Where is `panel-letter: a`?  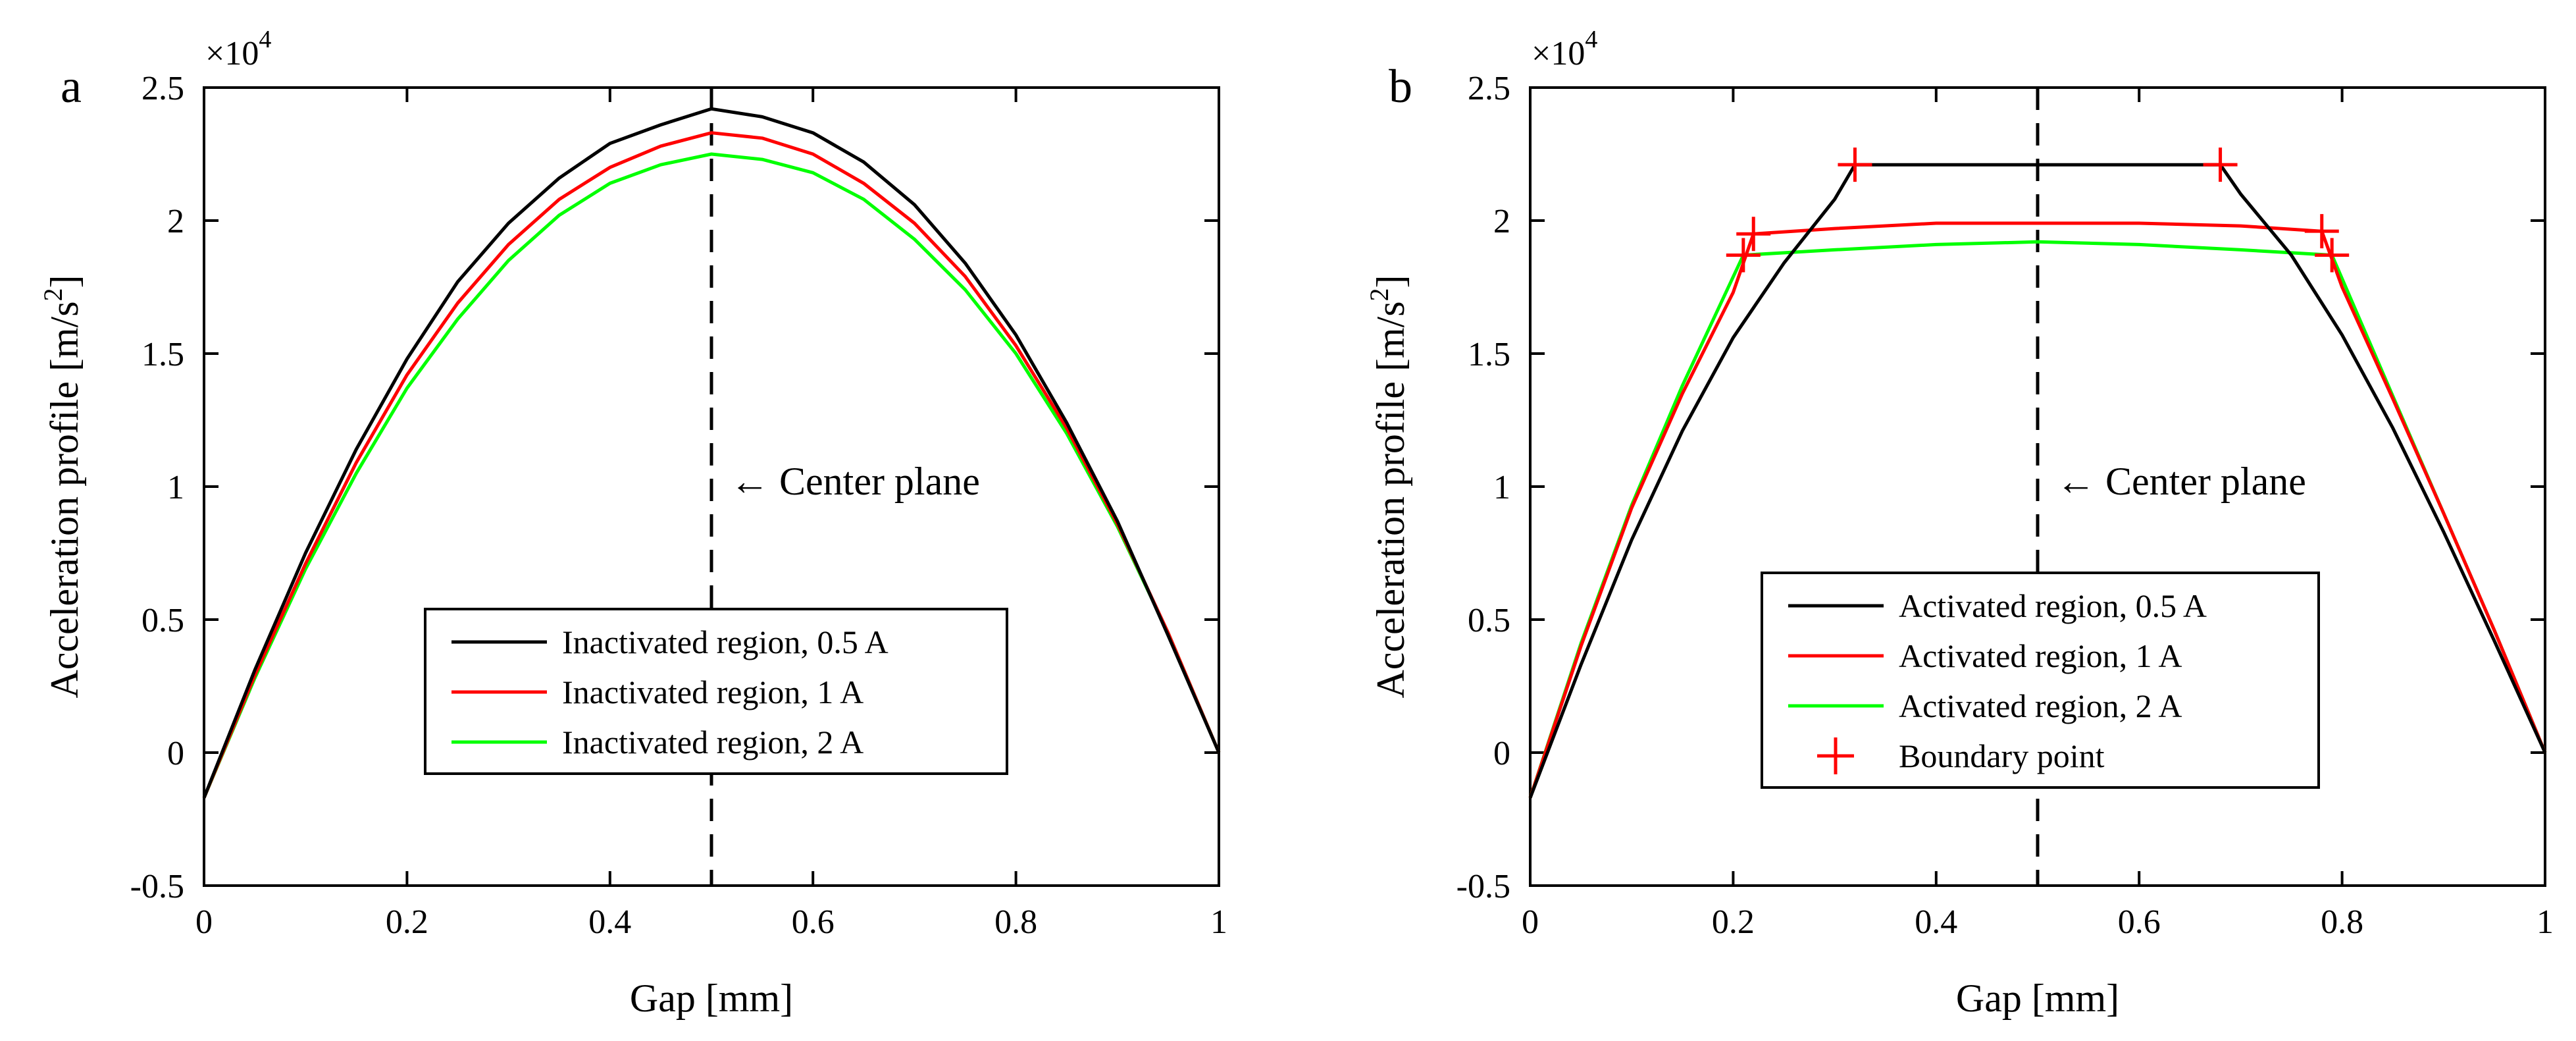 panel-letter: a is located at coordinates (71, 86).